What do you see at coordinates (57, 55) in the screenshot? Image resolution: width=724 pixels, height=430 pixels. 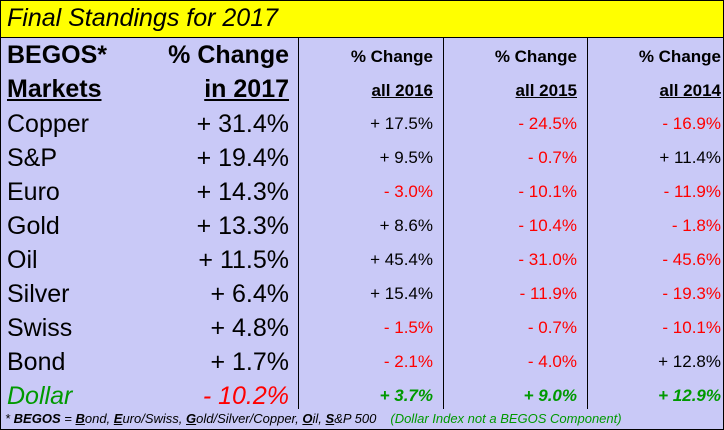 I see `header-markets-line1: BEGOS*` at bounding box center [57, 55].